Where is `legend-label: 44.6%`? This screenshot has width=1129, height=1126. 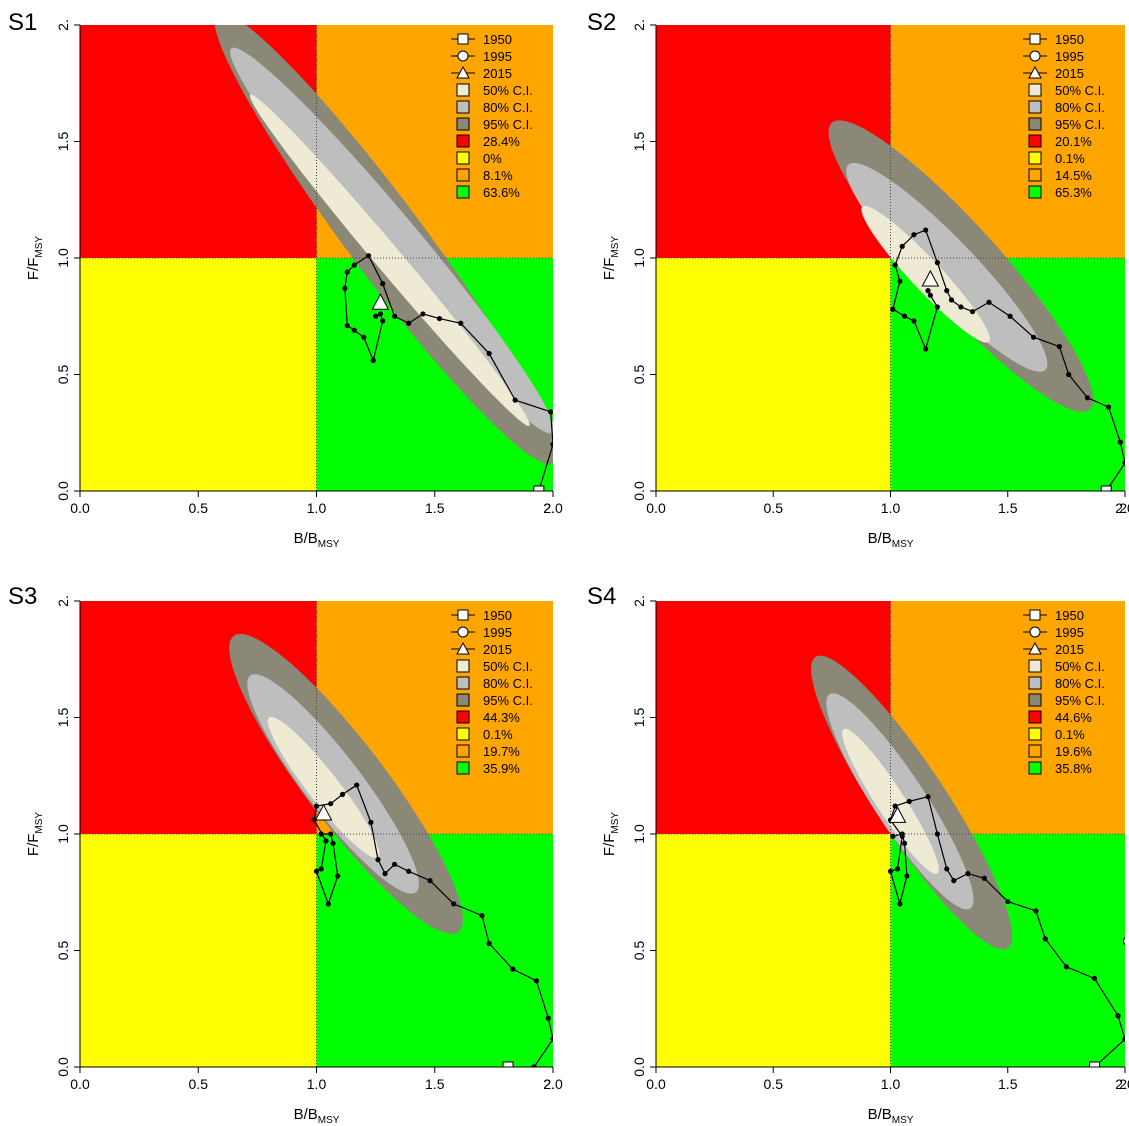 legend-label: 44.6% is located at coordinates (1073, 717).